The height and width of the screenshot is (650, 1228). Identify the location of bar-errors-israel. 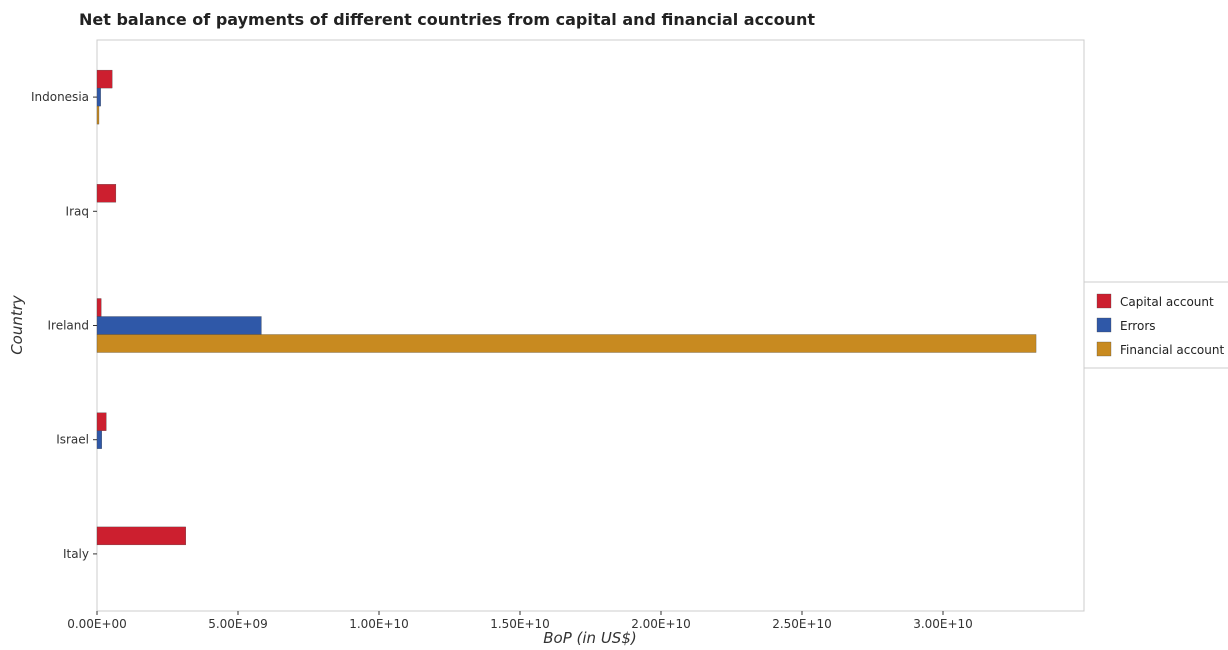
(99, 439).